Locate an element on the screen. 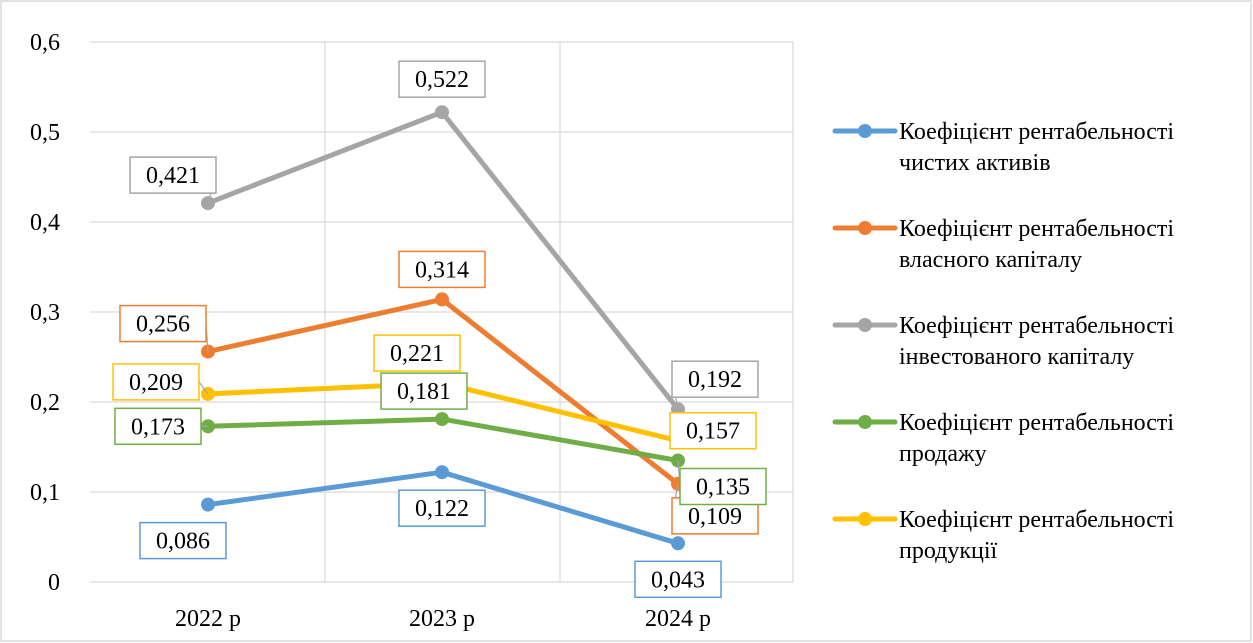 The height and width of the screenshot is (643, 1253). legend-label: власного капіталу is located at coordinates (990, 260).